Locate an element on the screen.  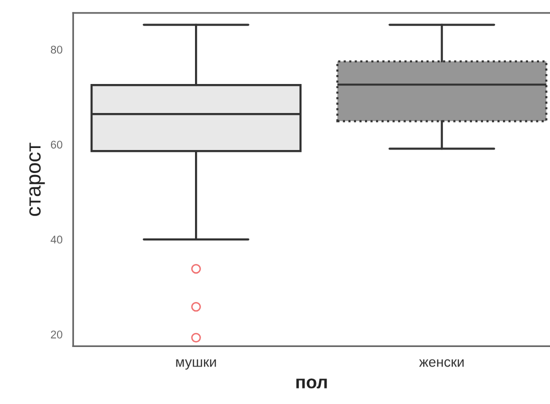
y-tick-label: 60 is located at coordinates (56, 144).